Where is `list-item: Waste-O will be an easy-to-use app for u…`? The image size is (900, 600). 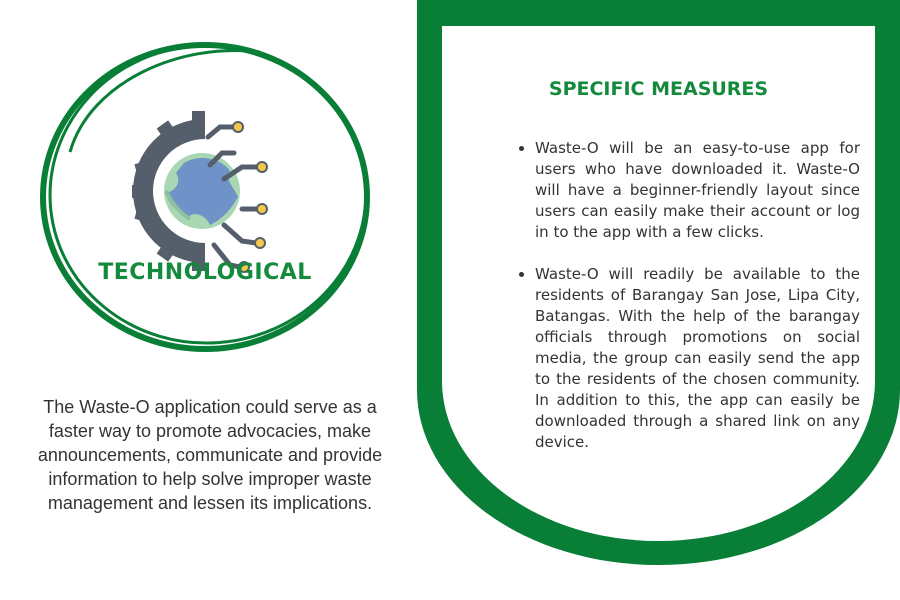 list-item: Waste-O will be an easy-to-use app for u… is located at coordinates (697, 190).